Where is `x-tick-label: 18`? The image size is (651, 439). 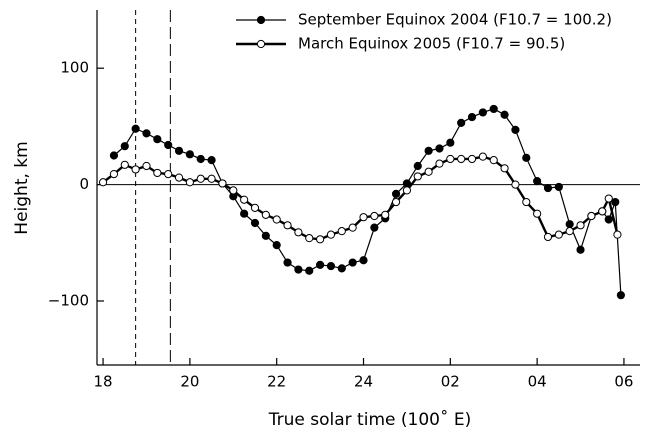
x-tick-label: 18 is located at coordinates (103, 382).